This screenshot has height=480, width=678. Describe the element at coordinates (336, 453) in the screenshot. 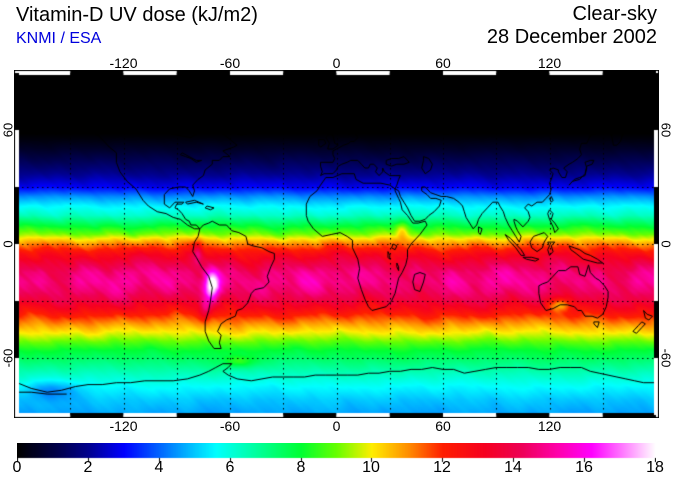

I see `colorbar-canvas` at that location.